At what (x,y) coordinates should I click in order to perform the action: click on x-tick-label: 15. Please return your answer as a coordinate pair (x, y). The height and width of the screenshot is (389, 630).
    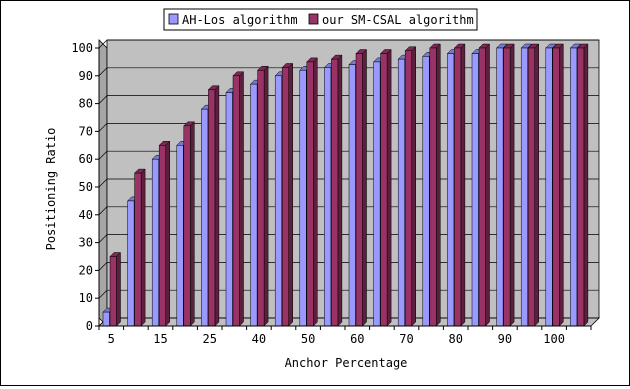
    Looking at the image, I should click on (160, 339).